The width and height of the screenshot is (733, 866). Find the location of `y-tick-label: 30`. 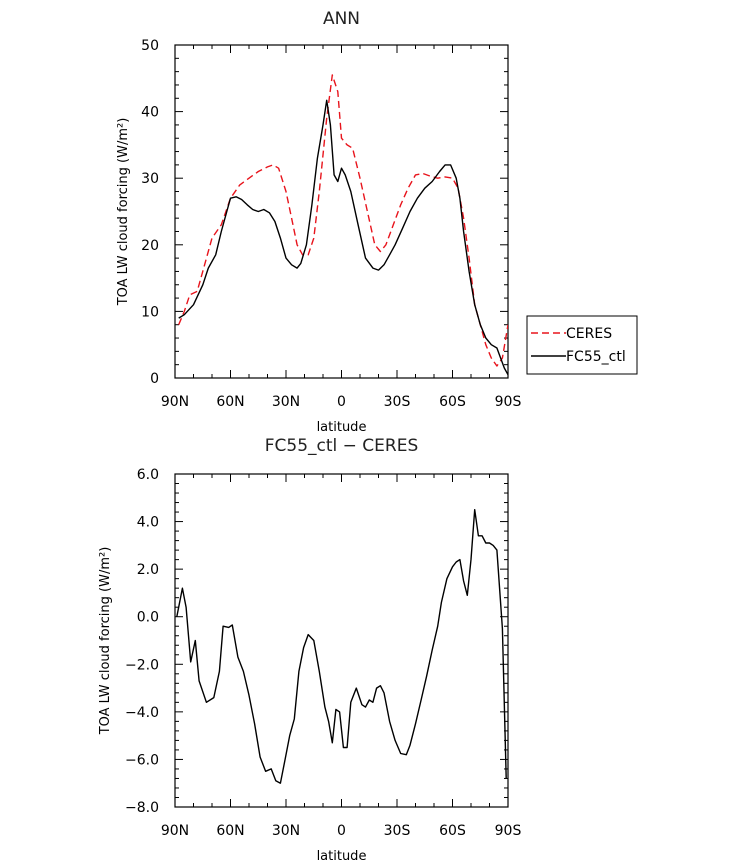

y-tick-label: 30 is located at coordinates (150, 179).